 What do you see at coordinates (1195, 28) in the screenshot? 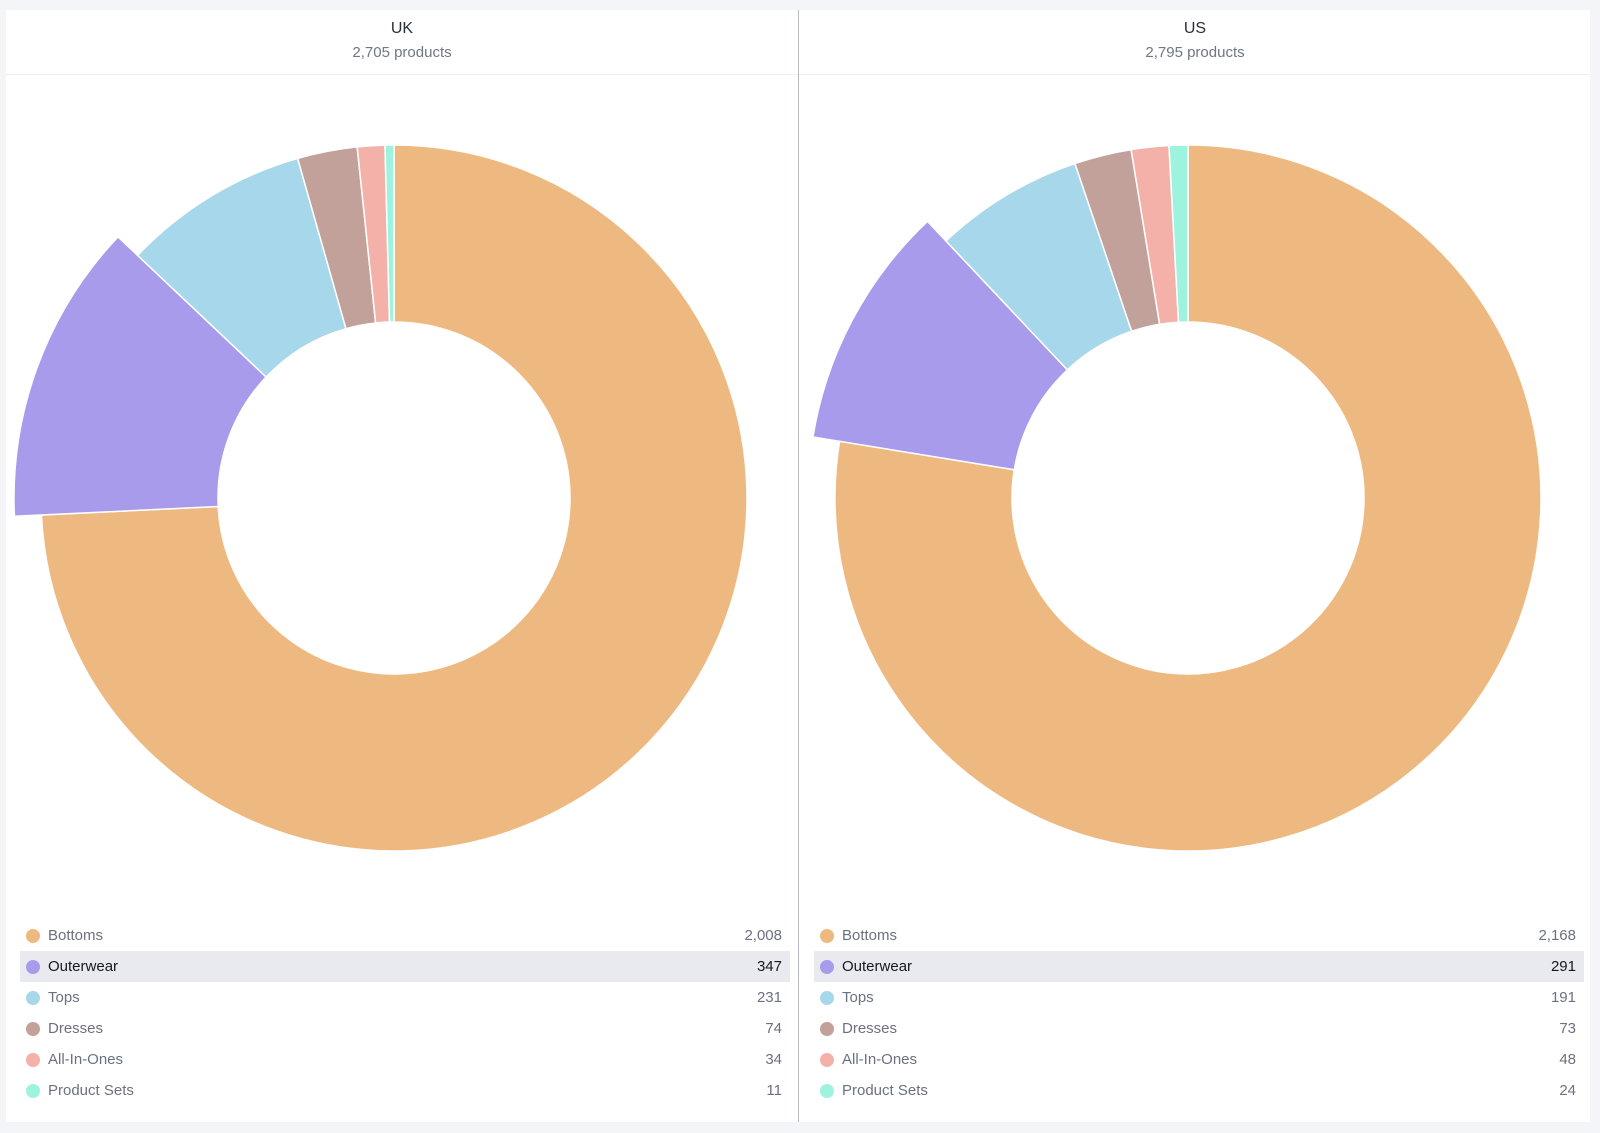
I see `us-chart-title: US` at bounding box center [1195, 28].